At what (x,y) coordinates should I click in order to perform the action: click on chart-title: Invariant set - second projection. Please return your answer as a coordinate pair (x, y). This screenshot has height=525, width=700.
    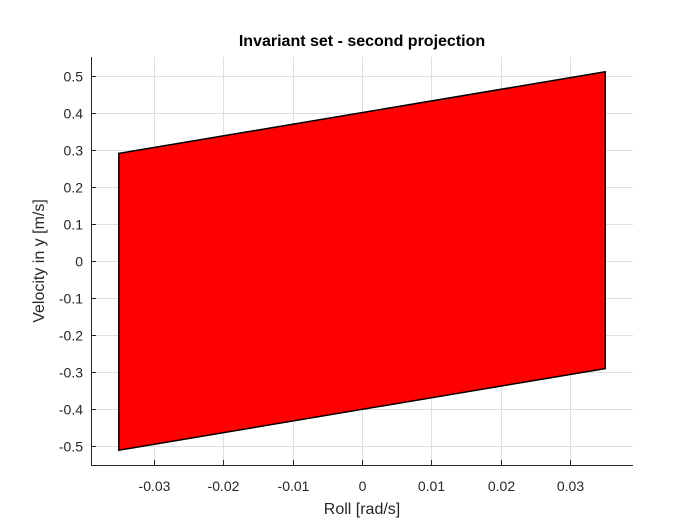
    Looking at the image, I should click on (362, 41).